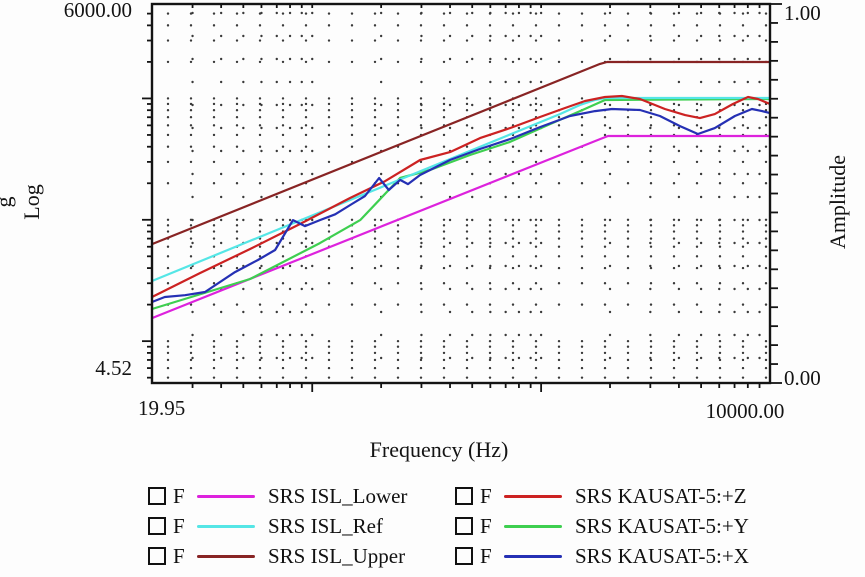  Describe the element at coordinates (745, 411) in the screenshot. I see `x-max-label: 10000.00` at that location.